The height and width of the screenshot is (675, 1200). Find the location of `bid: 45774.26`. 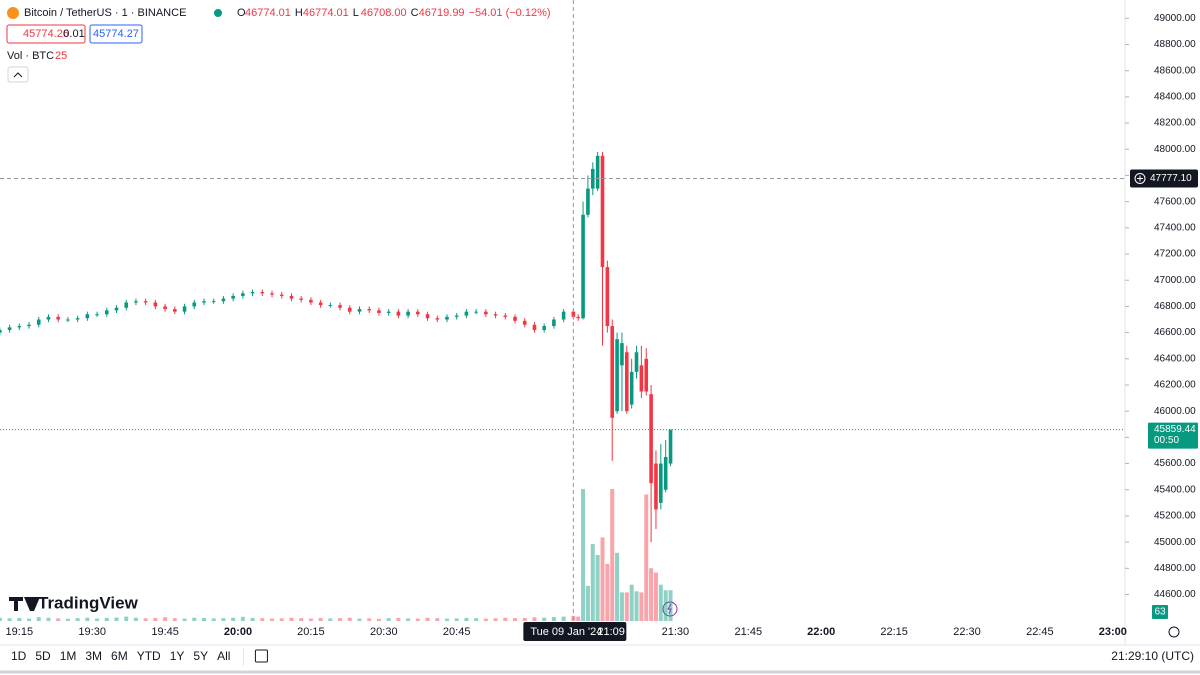

bid: 45774.26 is located at coordinates (46, 34).